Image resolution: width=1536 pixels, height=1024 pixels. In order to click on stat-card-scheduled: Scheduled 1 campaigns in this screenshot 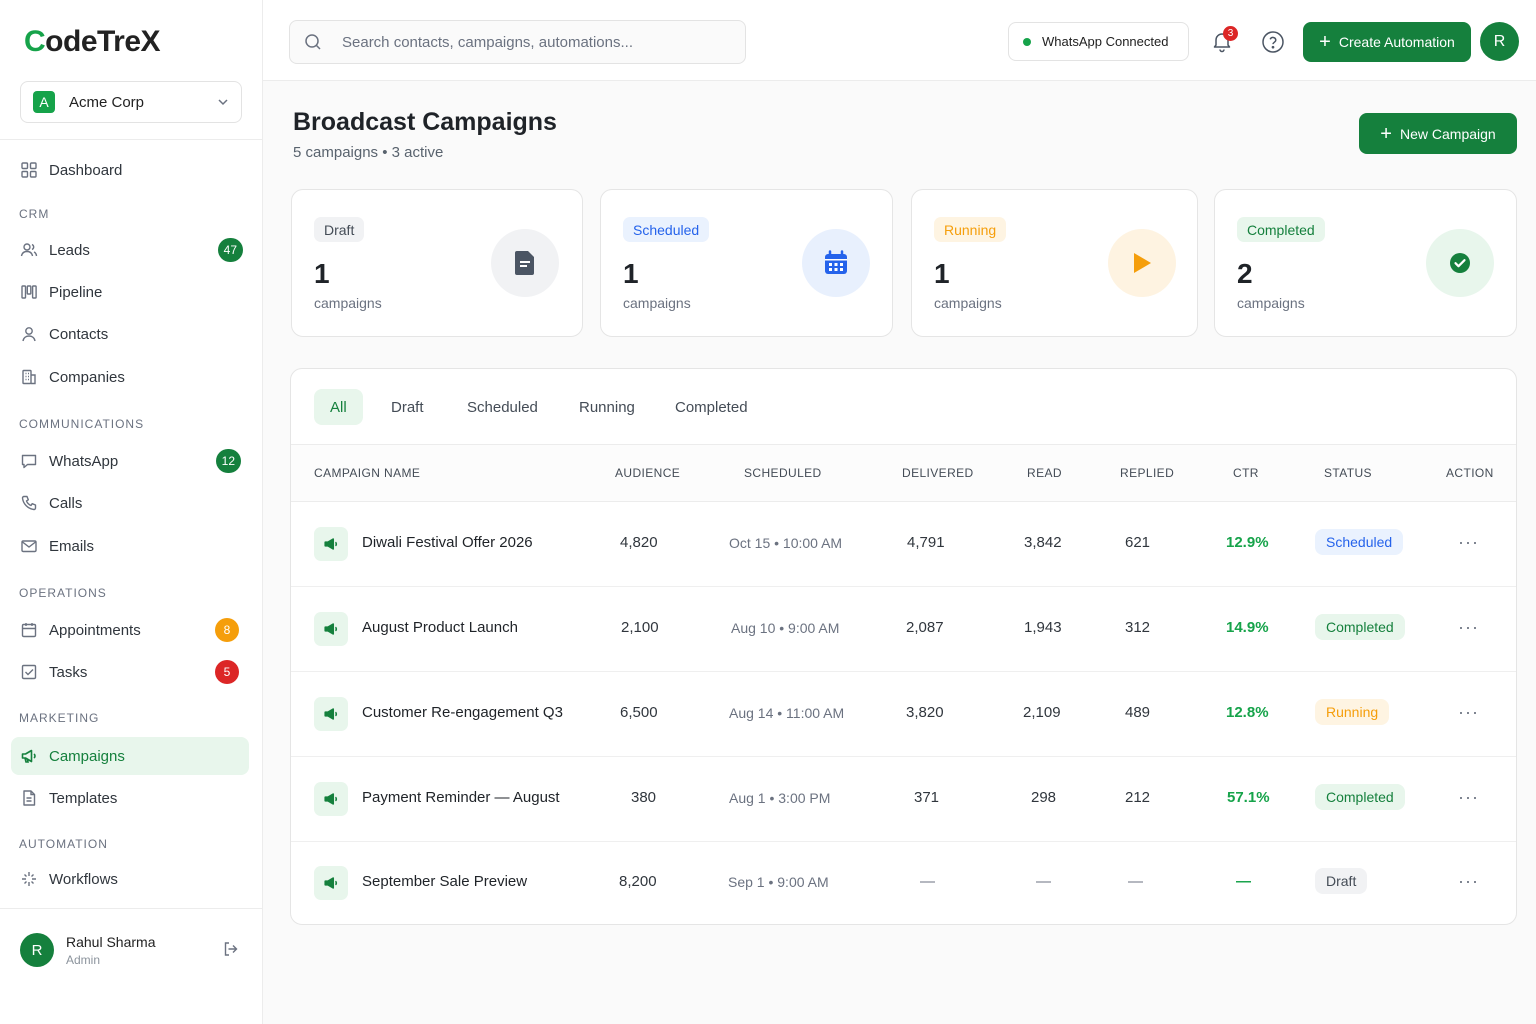, I will do `click(746, 263)`.